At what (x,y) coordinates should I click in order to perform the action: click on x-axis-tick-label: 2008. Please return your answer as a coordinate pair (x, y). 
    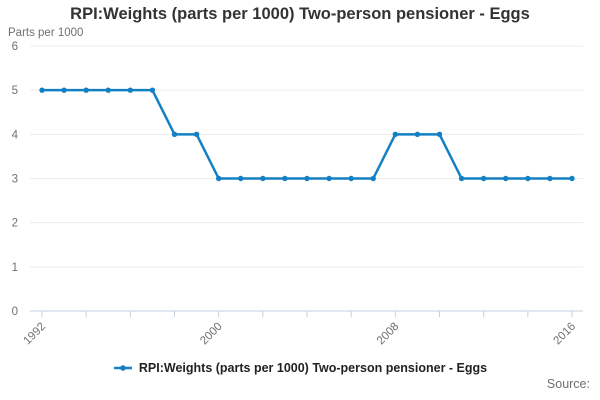
    Looking at the image, I should click on (388, 334).